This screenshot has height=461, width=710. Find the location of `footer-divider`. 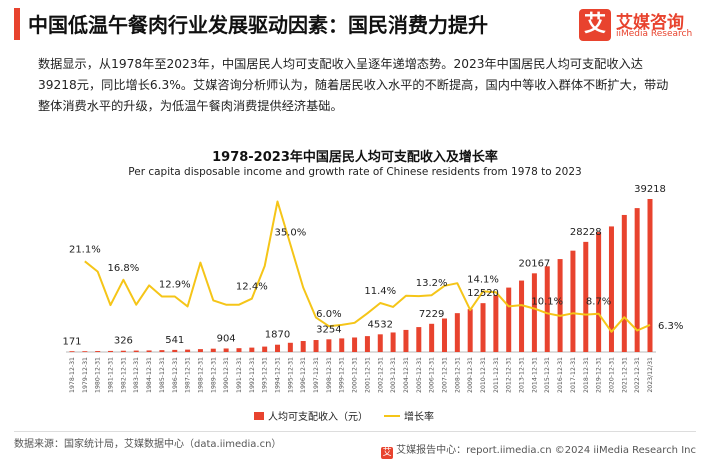

footer-divider is located at coordinates (355, 431).